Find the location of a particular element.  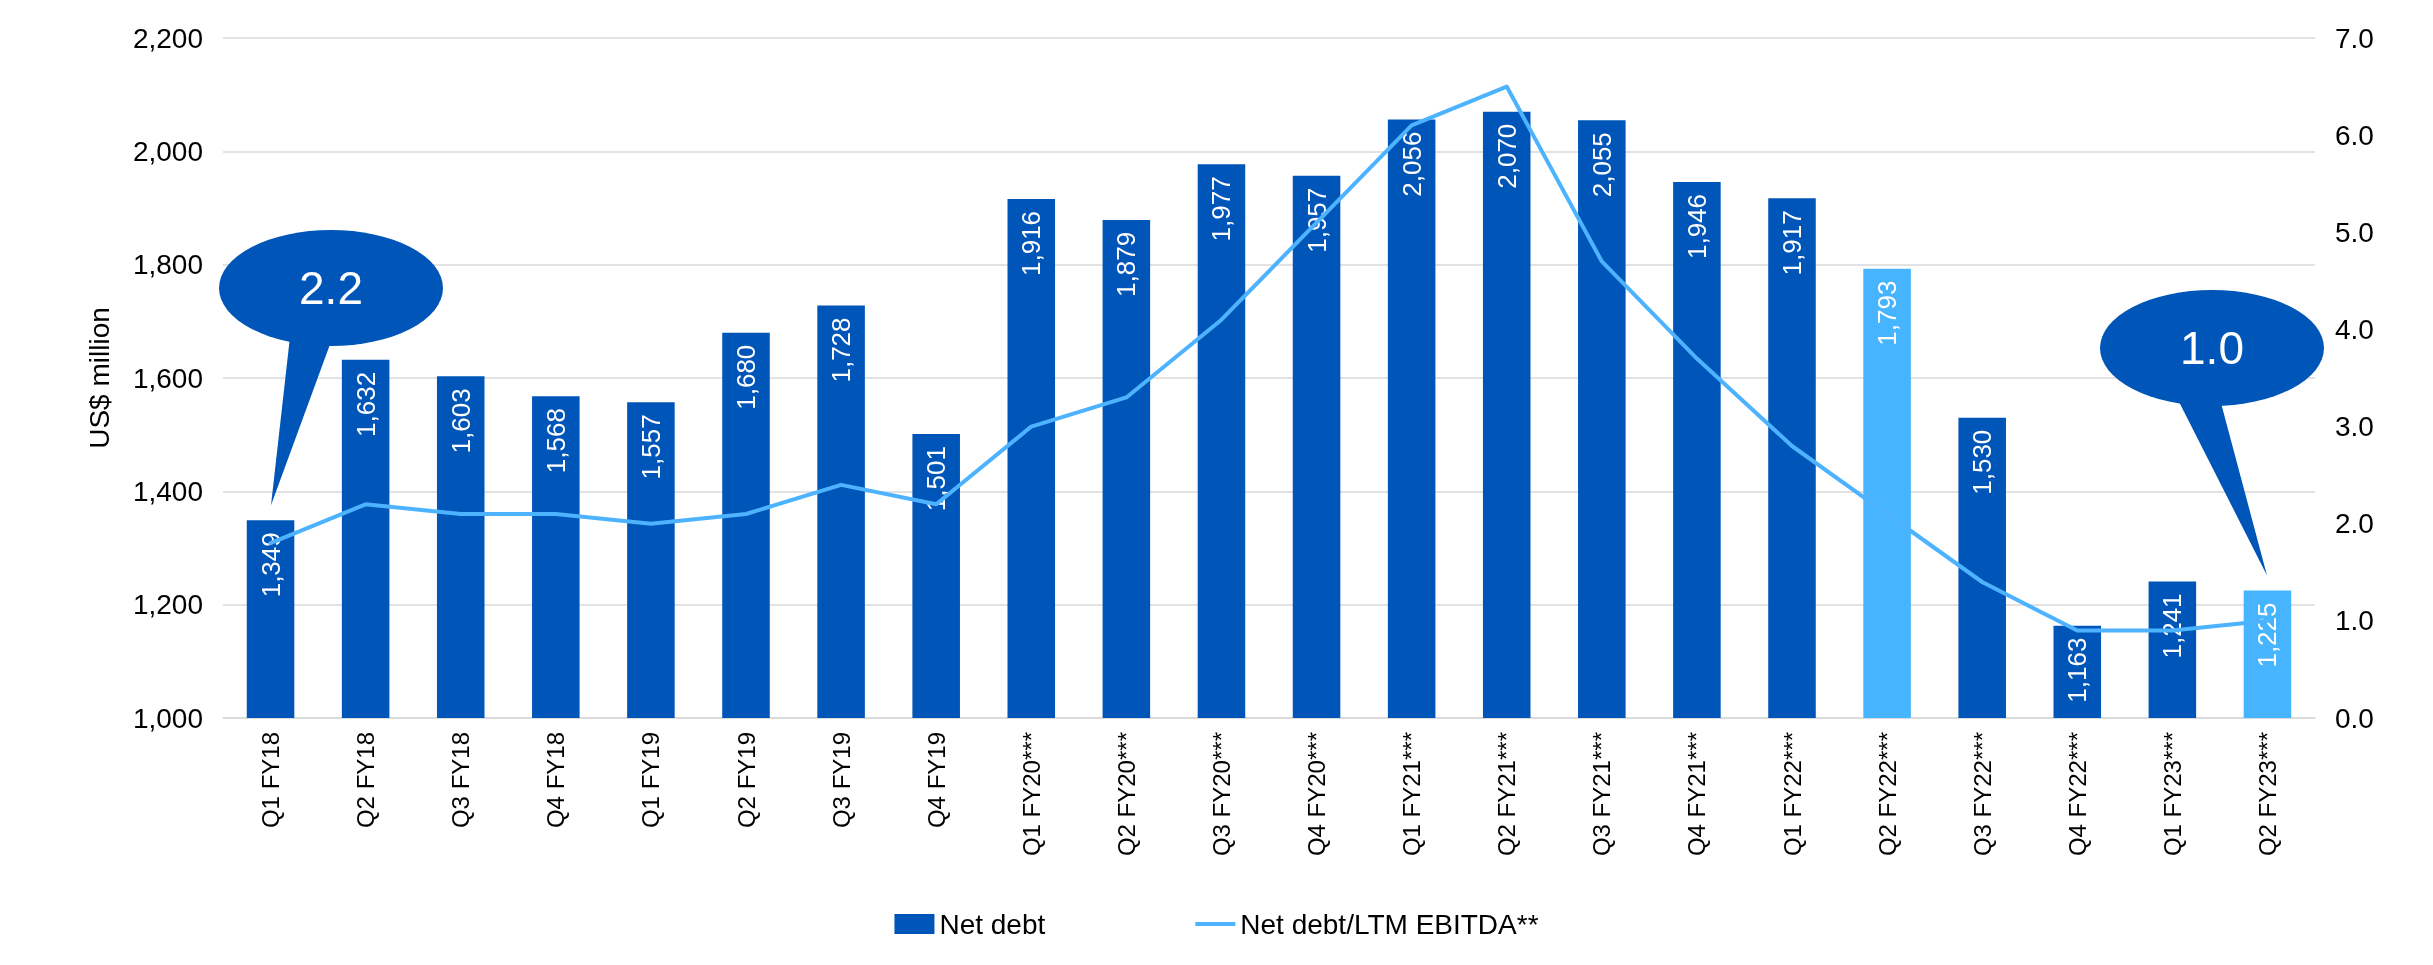

y-tick-label: 1,600 is located at coordinates (167, 378).